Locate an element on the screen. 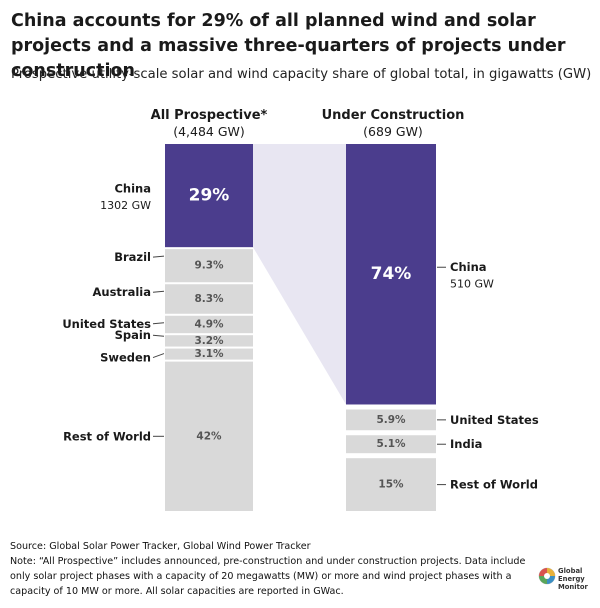 Image resolution: width=600 pixels, height=608 pixels. bar-segment-united-states-under-construction is located at coordinates (391, 420).